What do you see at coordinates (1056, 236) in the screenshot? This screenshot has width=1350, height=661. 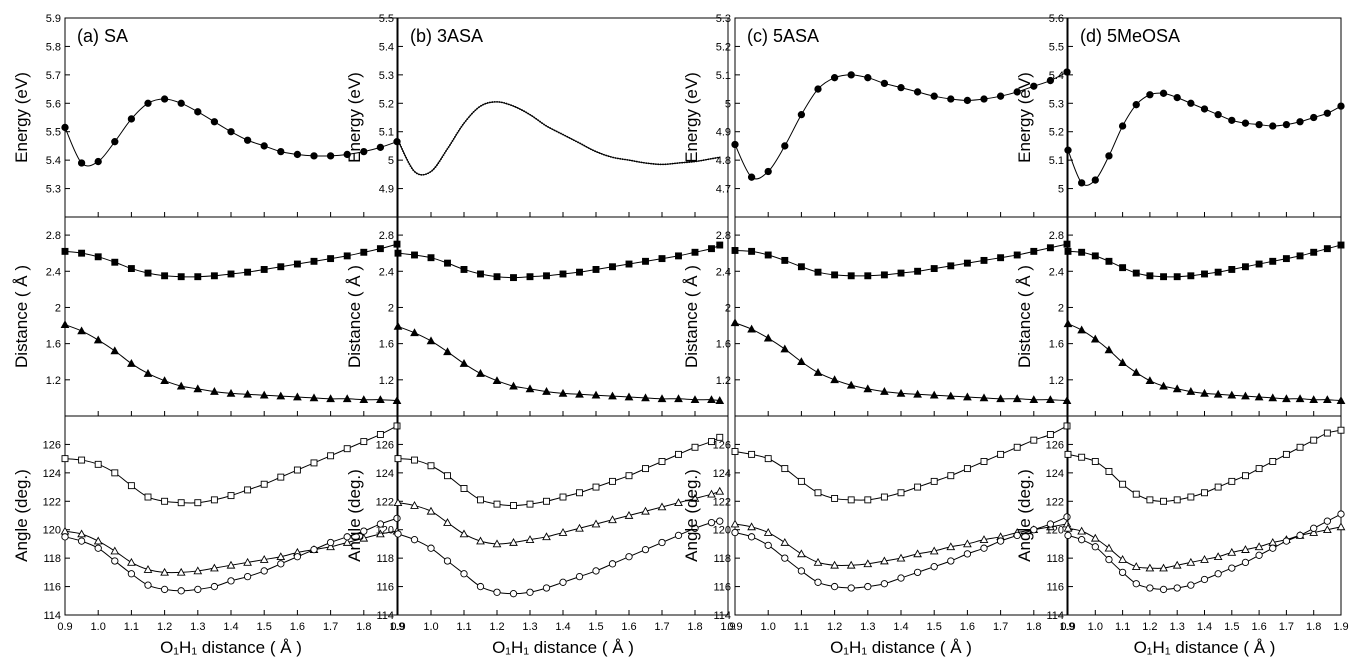 I see `y-tick-label: 2.8` at bounding box center [1056, 236].